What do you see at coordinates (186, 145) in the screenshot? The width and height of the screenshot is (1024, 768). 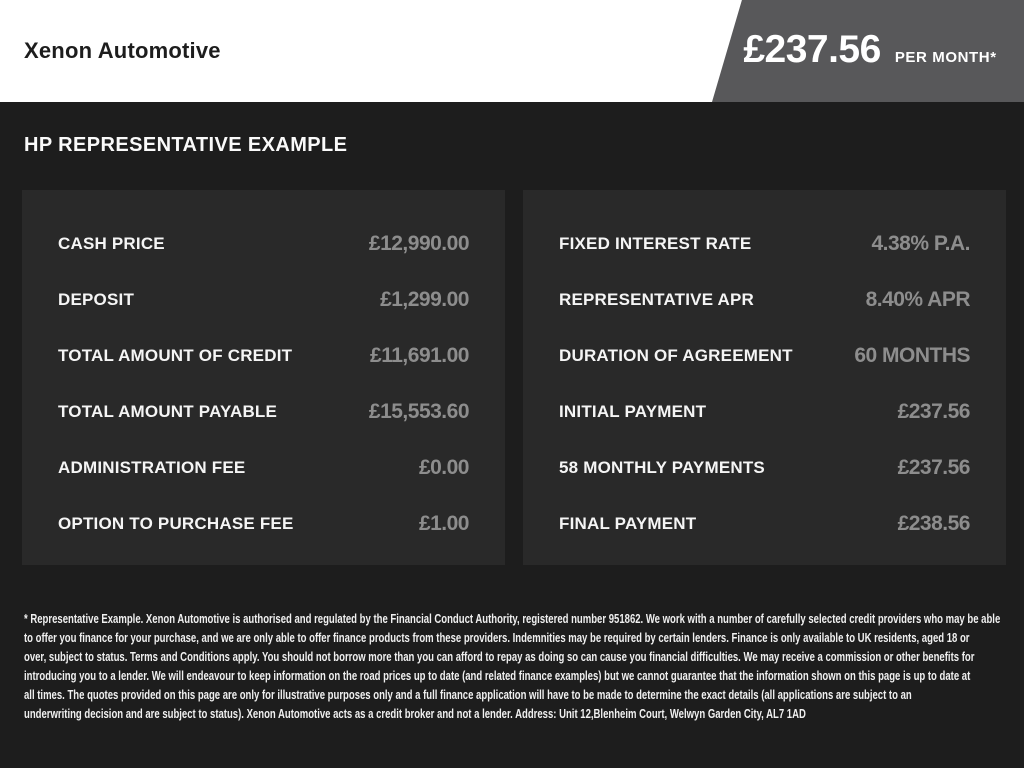 I see `page-title: HP REPRESENTATIVE EXAMPLE` at bounding box center [186, 145].